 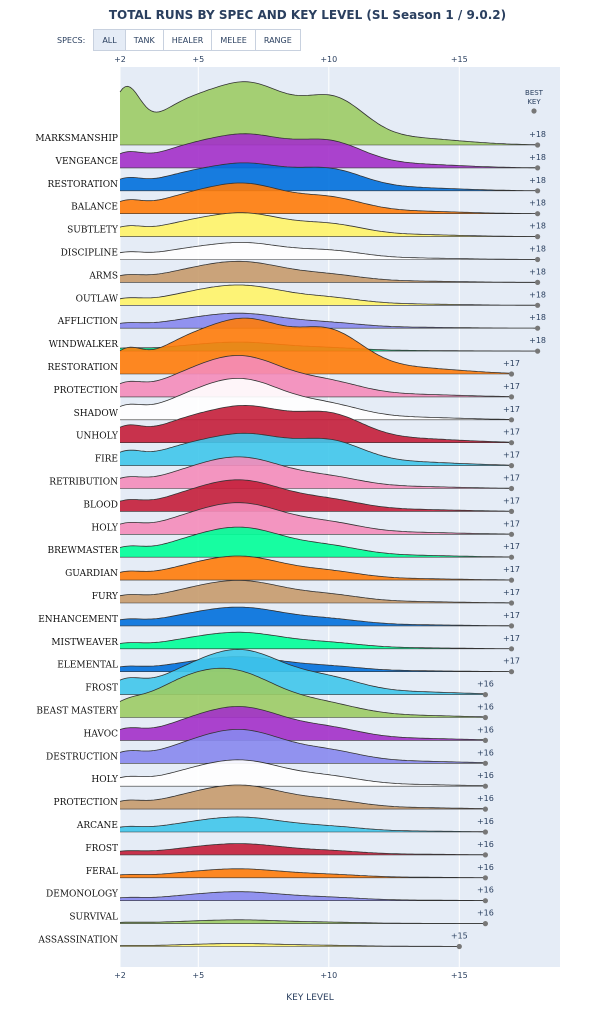 What do you see at coordinates (91, 574) in the screenshot?
I see `ridge-label: GUARDIAN` at bounding box center [91, 574].